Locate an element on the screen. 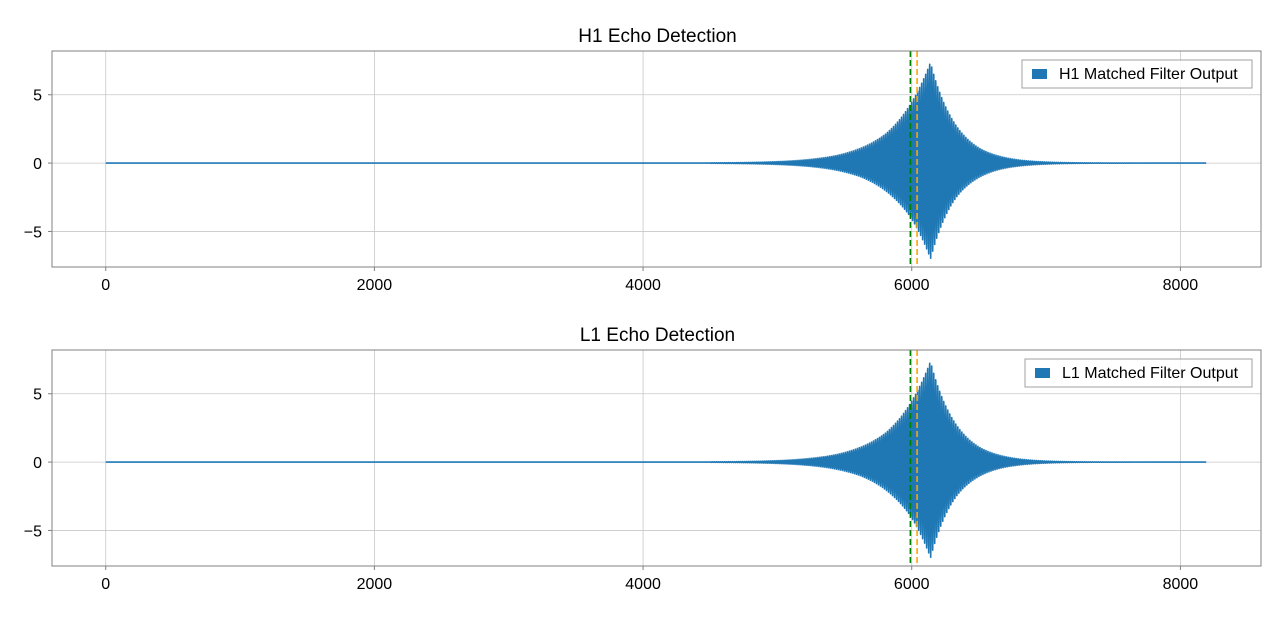  chart-title: L1 Echo Detection is located at coordinates (657, 335).